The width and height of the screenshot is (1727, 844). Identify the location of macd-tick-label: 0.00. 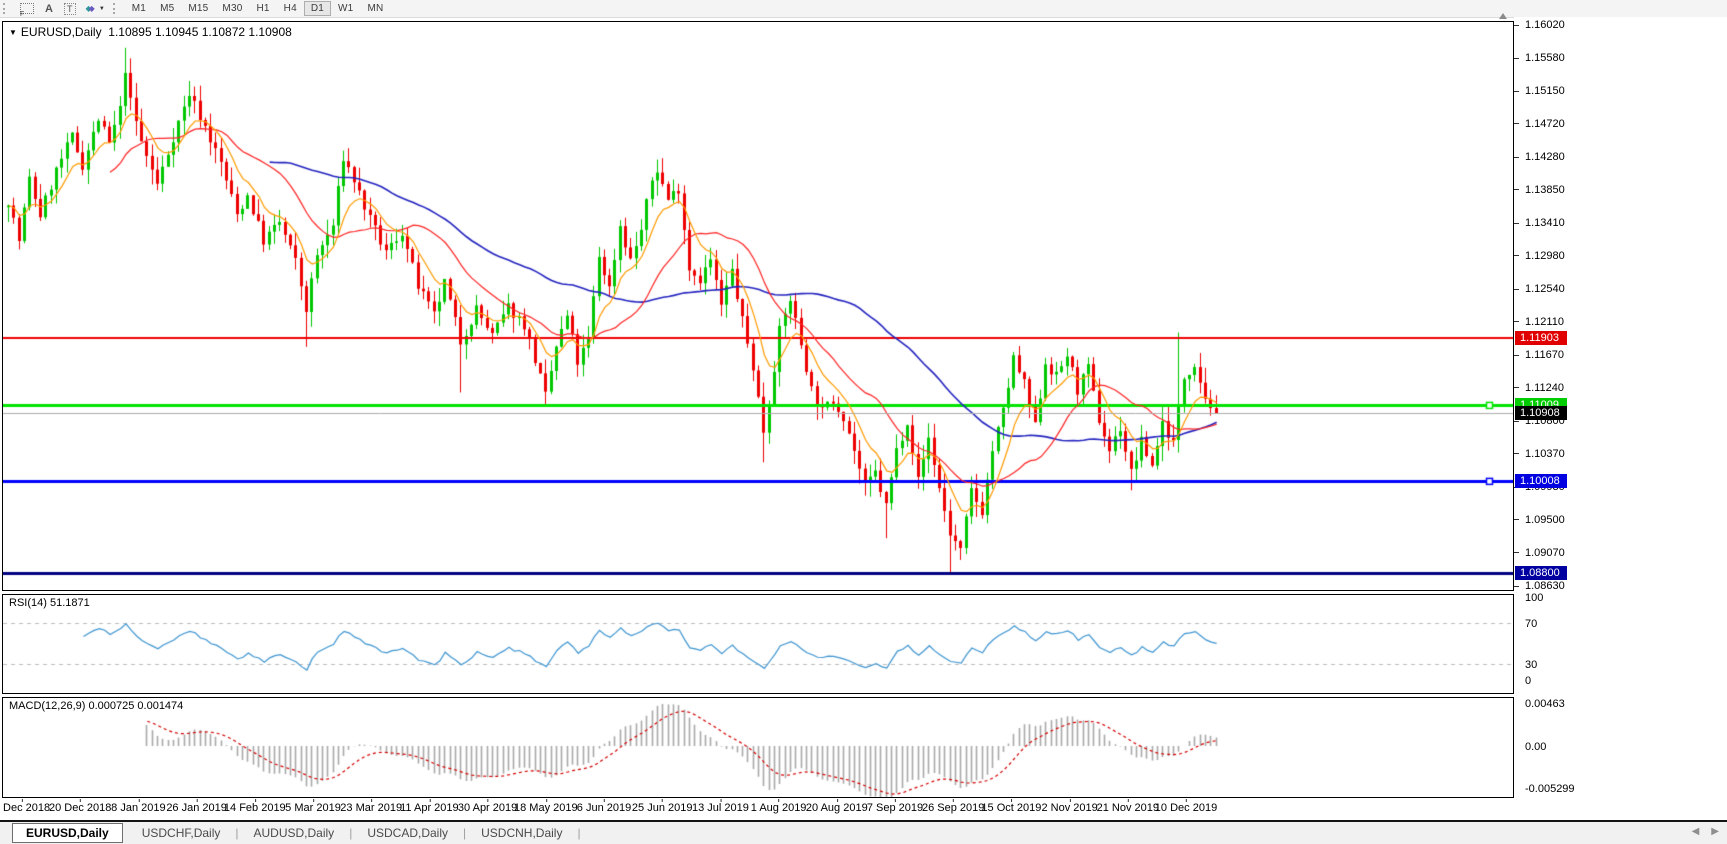
(1536, 747).